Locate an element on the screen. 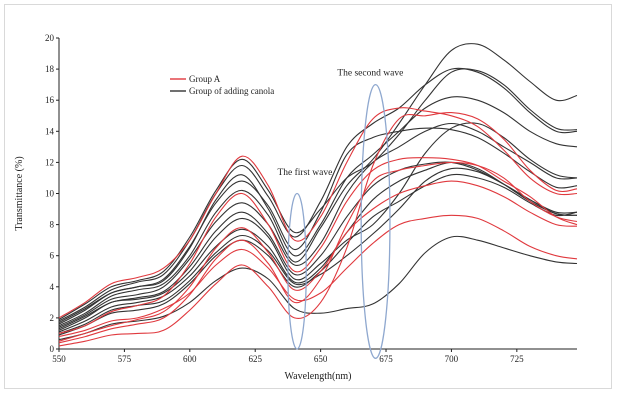 This screenshot has height=393, width=618. x-axis-title: Wavelength(nm) is located at coordinates (318, 376).